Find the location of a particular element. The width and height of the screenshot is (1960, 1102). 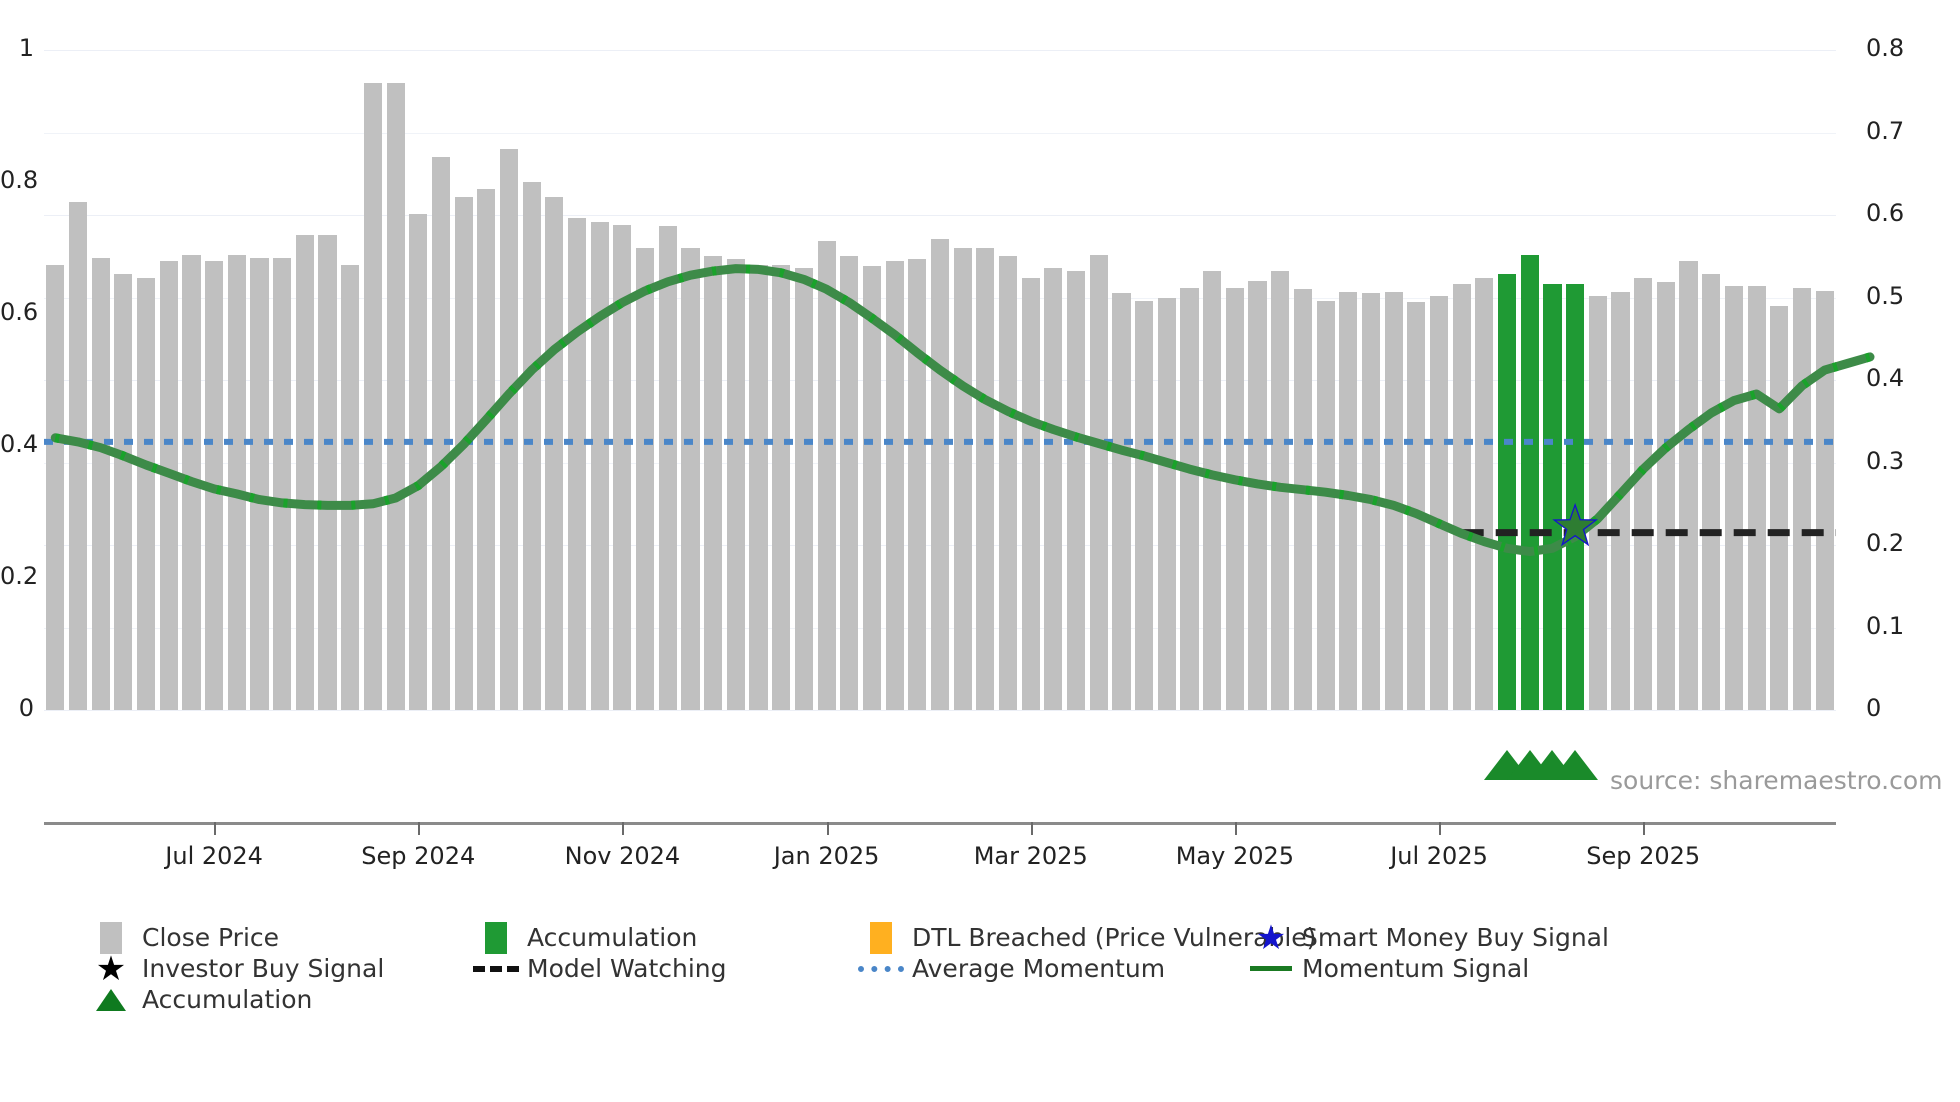

y-axis-right-tick-label: 0.2 is located at coordinates (1885, 543).